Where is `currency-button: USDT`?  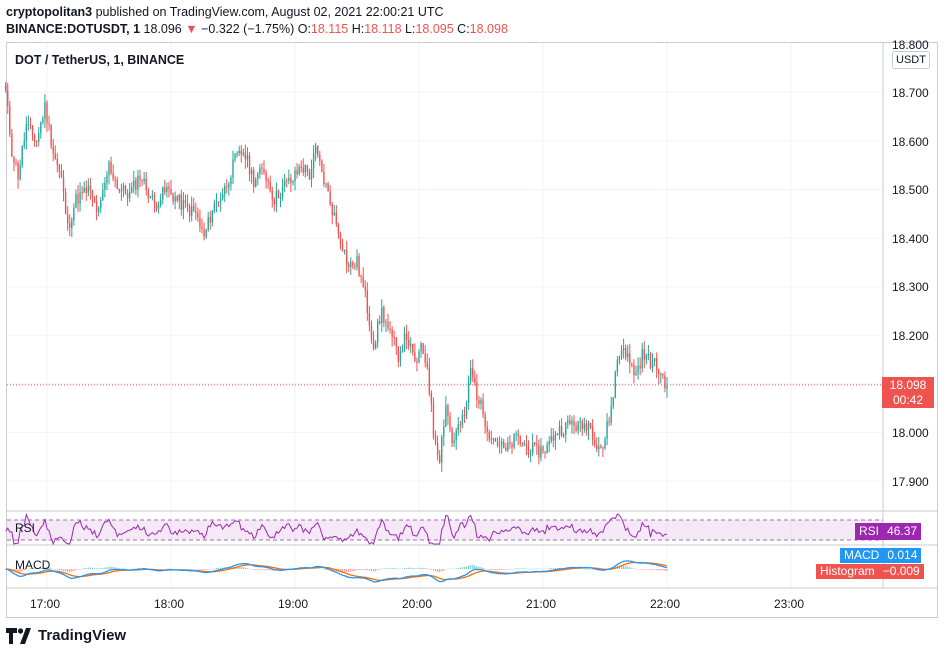
currency-button: USDT is located at coordinates (911, 60).